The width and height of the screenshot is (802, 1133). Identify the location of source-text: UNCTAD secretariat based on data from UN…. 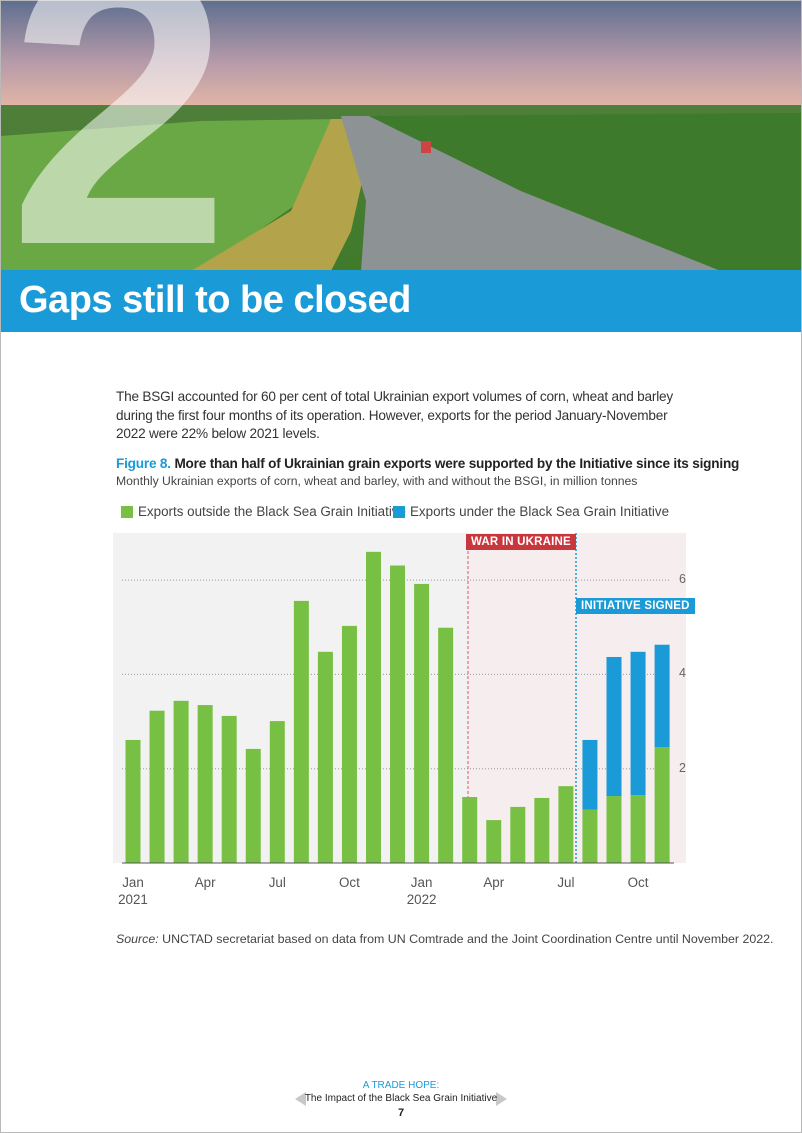
(468, 939).